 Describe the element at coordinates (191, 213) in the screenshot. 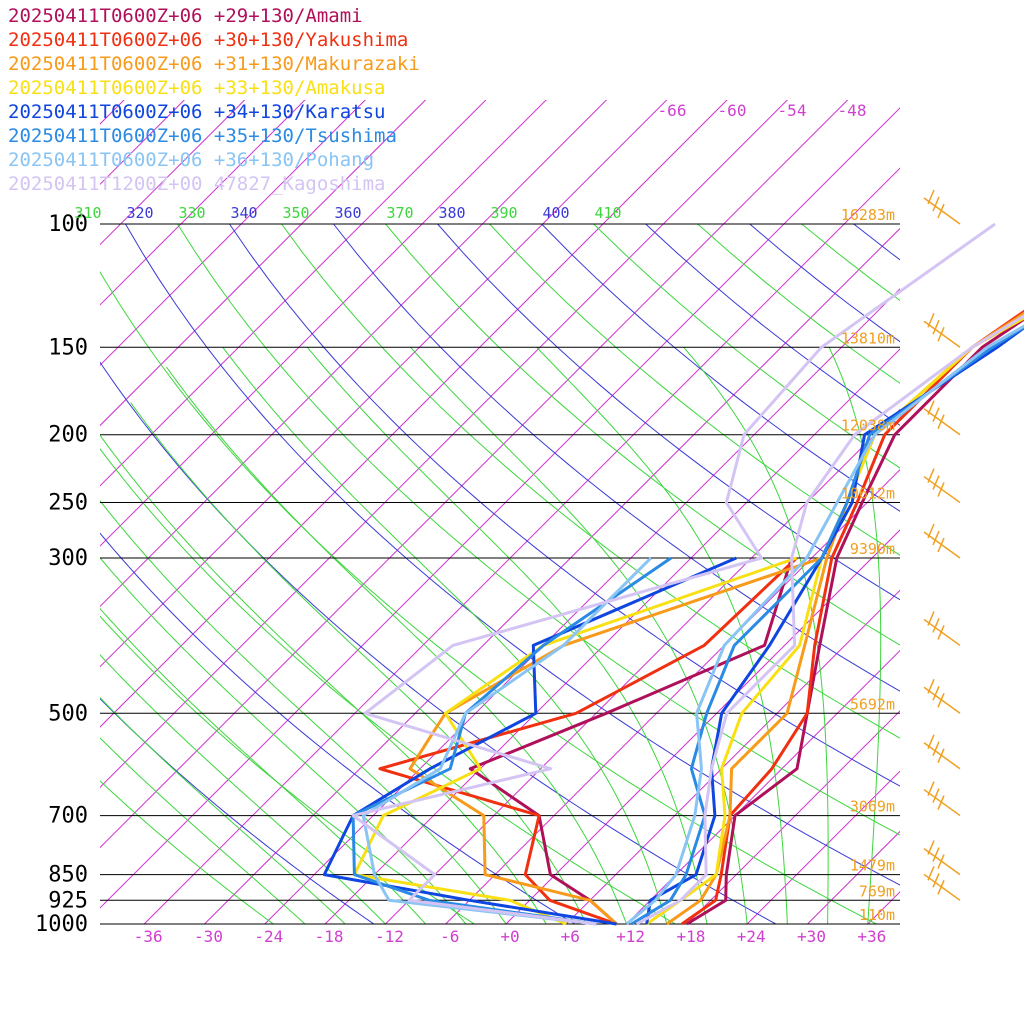

I see `theta-label: 330` at that location.